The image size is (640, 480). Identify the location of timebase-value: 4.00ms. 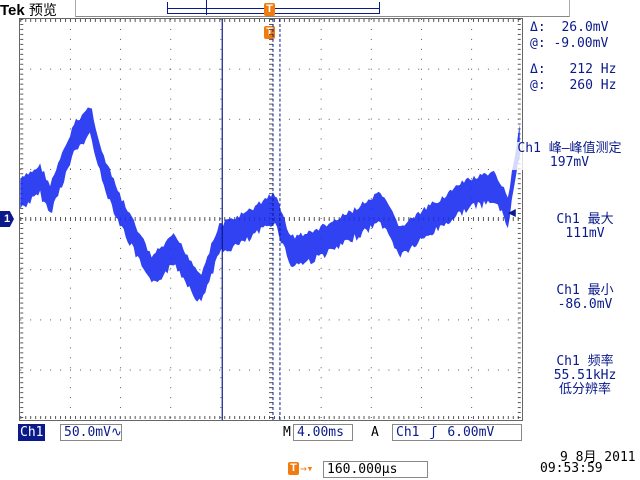
(323, 432).